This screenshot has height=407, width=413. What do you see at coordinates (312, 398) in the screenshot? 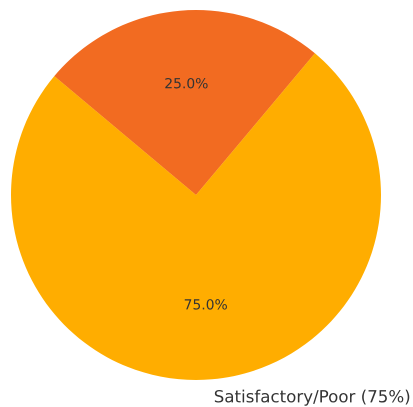
I see `slice-label: Satisfactory/Poor (75%)` at bounding box center [312, 398].